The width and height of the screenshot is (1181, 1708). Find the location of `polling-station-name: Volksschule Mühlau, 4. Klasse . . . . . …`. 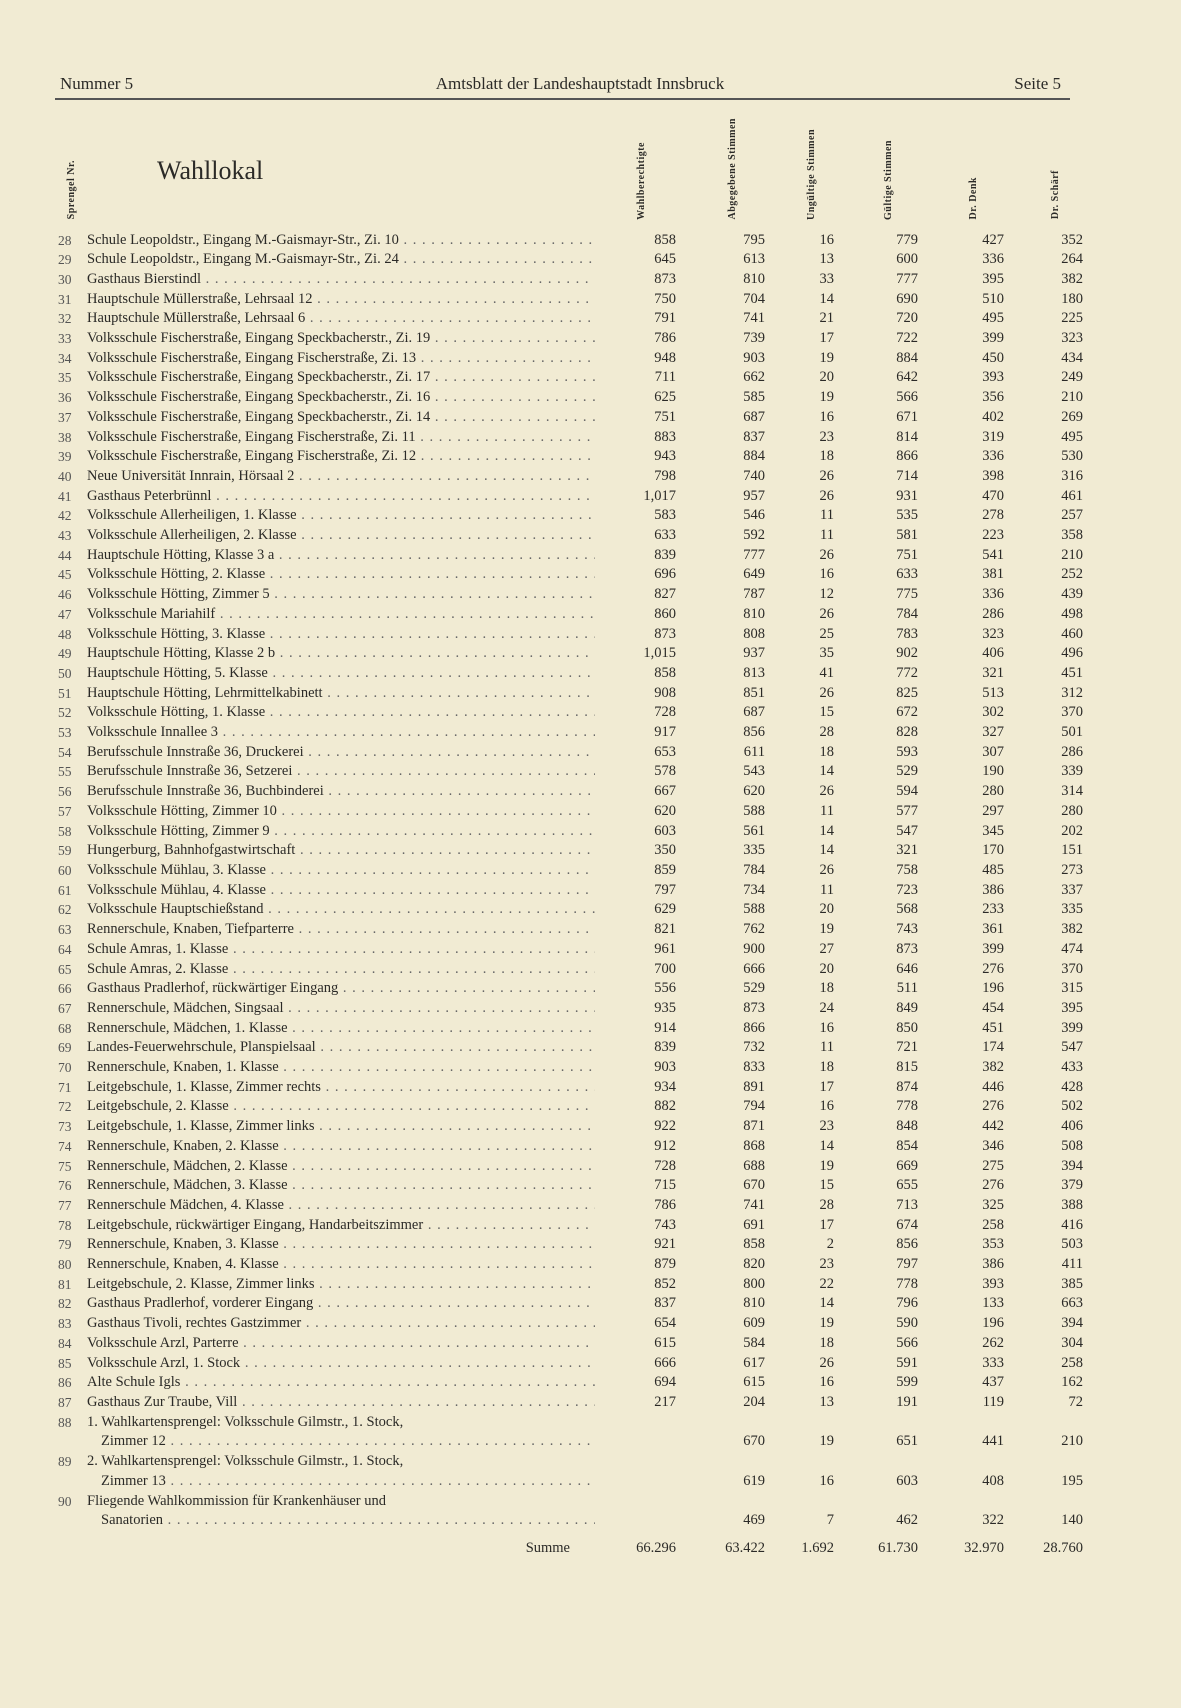

polling-station-name: Volksschule Mühlau, 4. Klasse . . . . . … is located at coordinates (341, 891).